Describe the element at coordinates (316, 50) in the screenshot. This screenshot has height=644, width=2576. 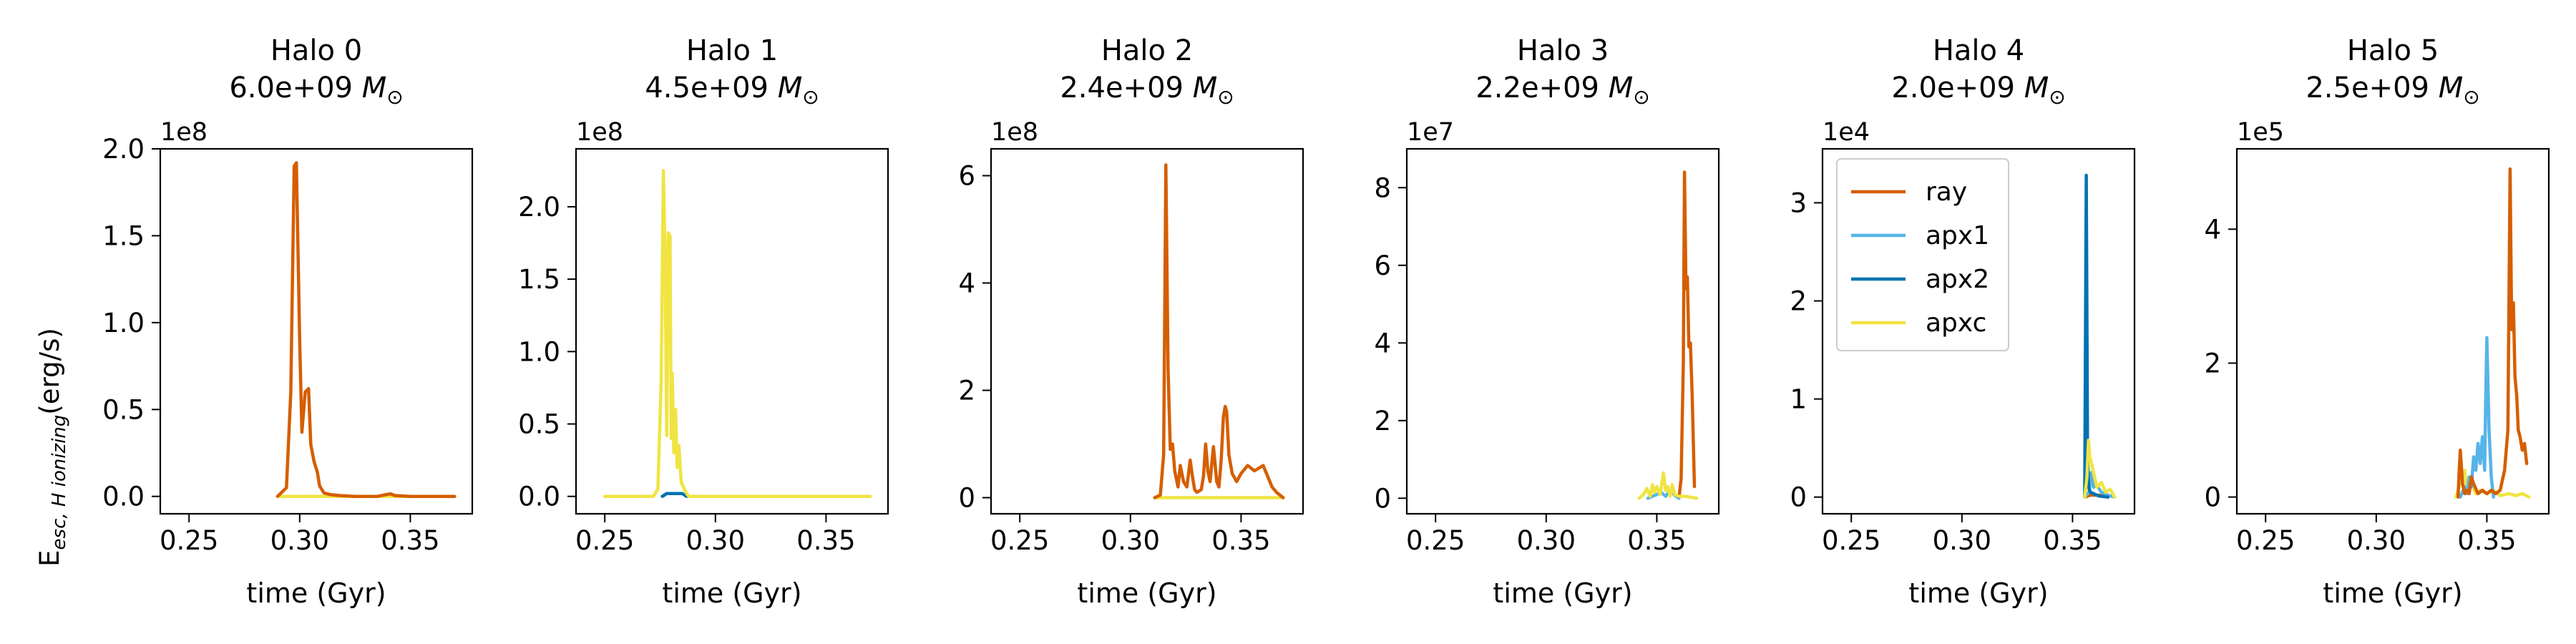
I see `panel-title: Halo 0` at that location.